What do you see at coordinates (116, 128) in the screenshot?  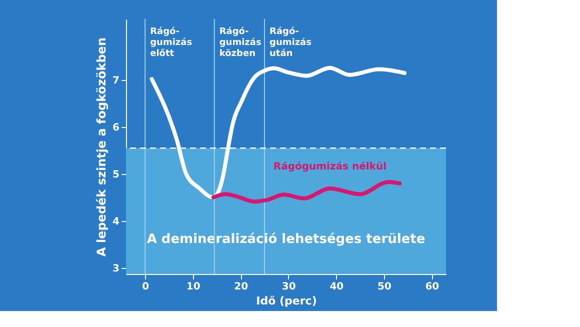 I see `y-tick-label: 6` at bounding box center [116, 128].